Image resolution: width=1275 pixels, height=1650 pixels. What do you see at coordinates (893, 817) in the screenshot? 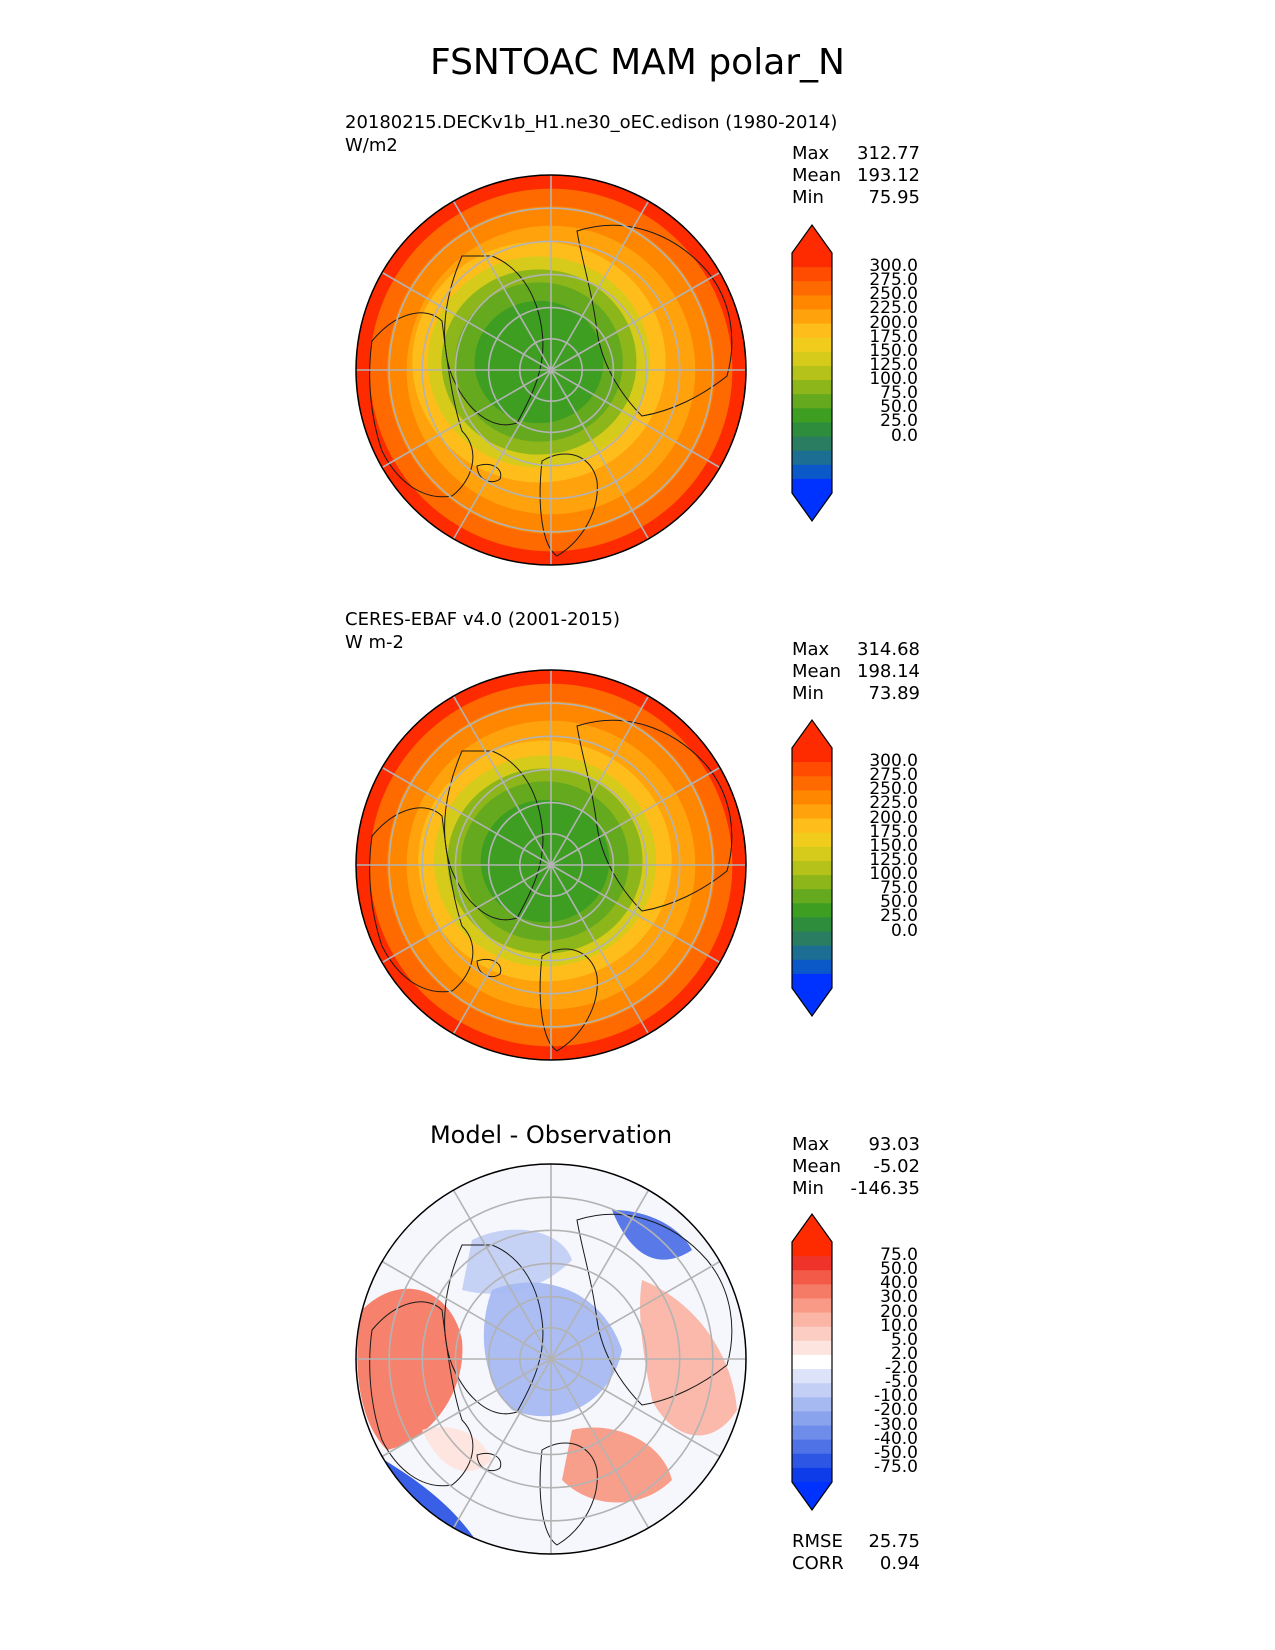
I see `colorbar-tick-label: 200.0` at bounding box center [893, 817].